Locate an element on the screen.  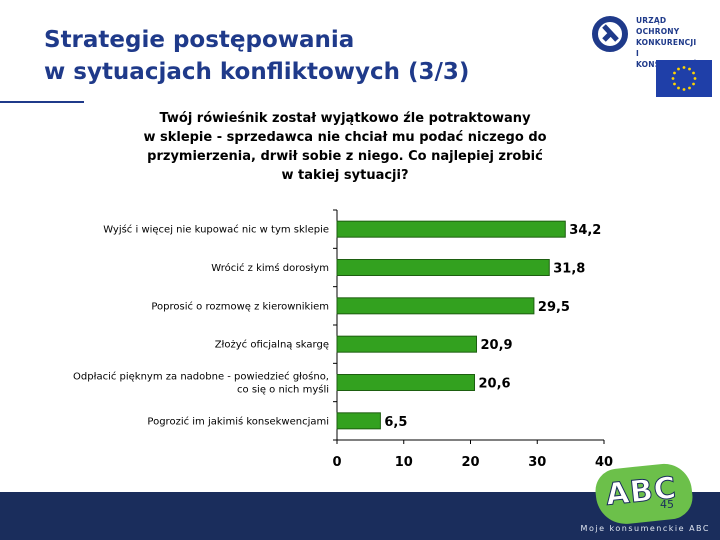
title-underline is located at coordinates (42, 102).